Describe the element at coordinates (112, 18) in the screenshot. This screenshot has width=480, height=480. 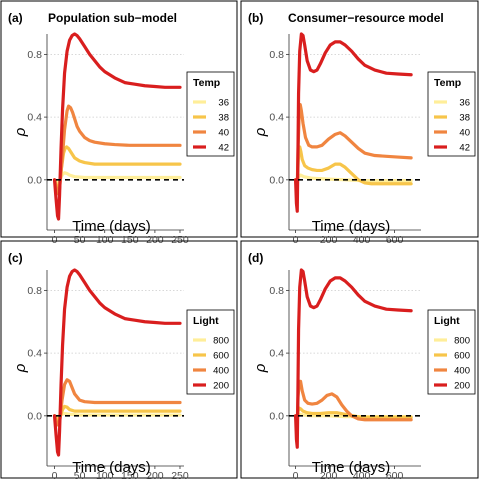
I see `panel-title: Population sub−model` at that location.